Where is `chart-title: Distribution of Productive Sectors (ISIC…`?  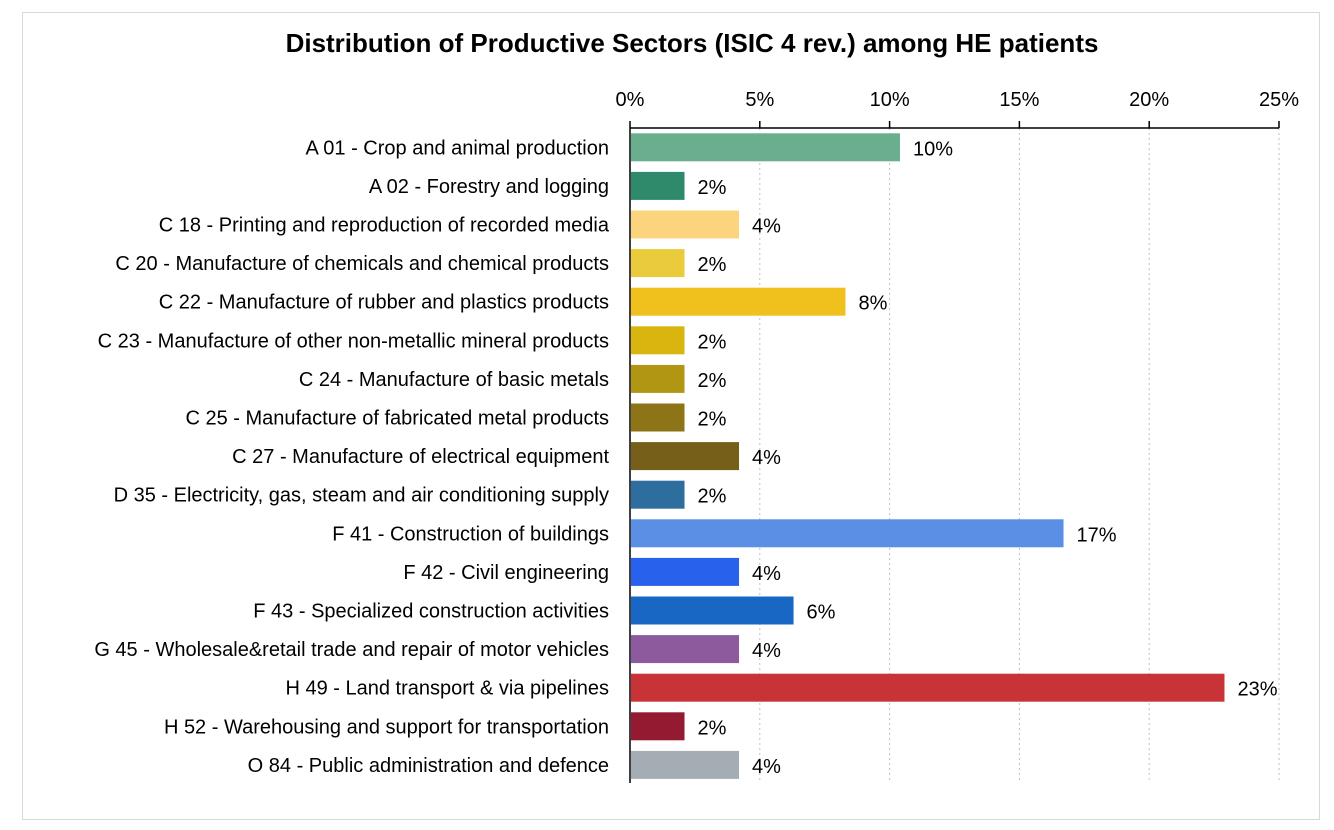 chart-title: Distribution of Productive Sectors (ISIC… is located at coordinates (692, 43).